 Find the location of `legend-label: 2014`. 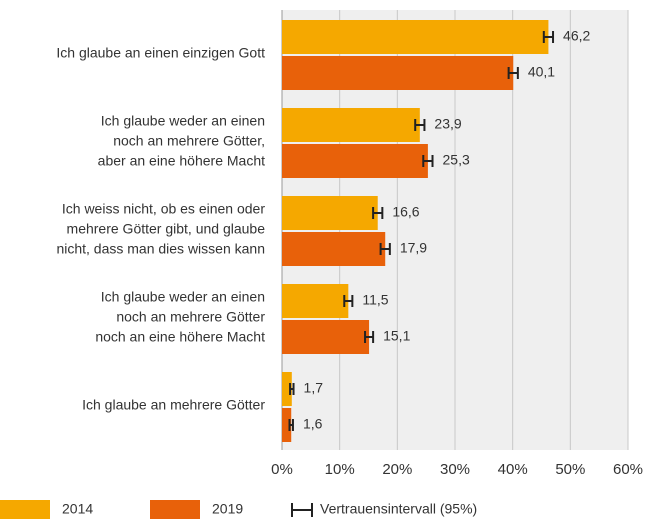

legend-label: 2014 is located at coordinates (77, 509).